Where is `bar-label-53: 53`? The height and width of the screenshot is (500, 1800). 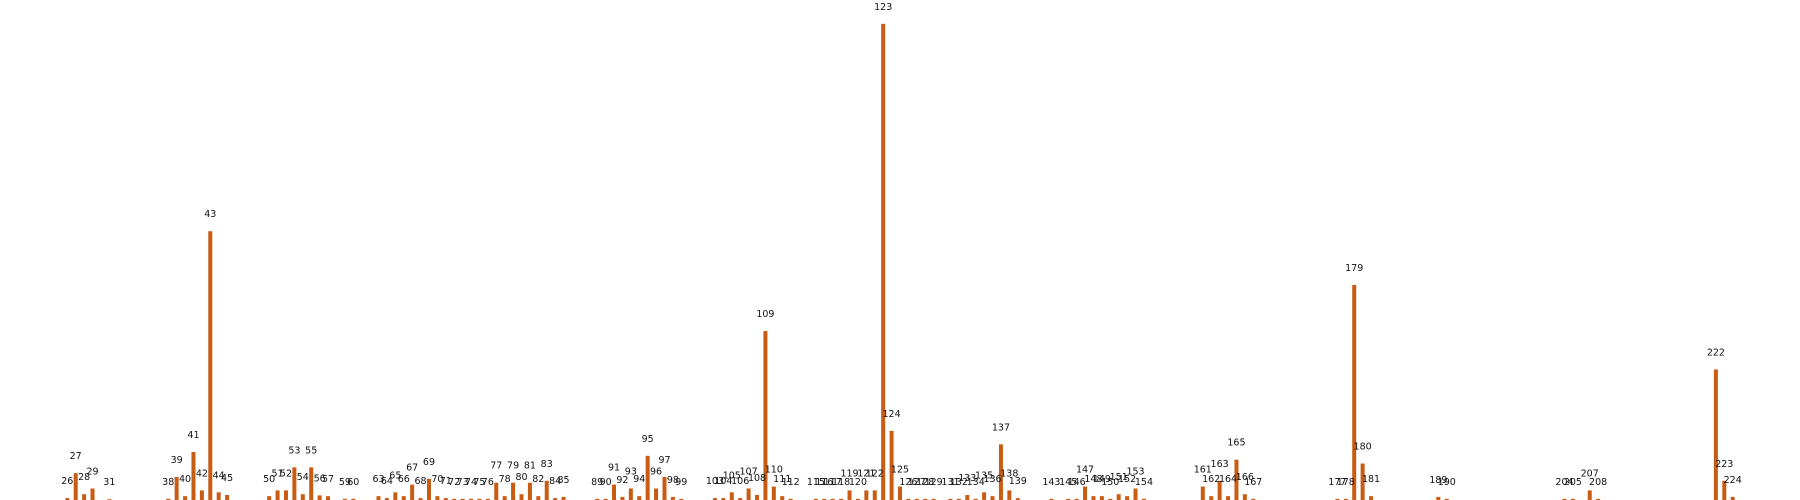
bar-label-53: 53 is located at coordinates (294, 450).